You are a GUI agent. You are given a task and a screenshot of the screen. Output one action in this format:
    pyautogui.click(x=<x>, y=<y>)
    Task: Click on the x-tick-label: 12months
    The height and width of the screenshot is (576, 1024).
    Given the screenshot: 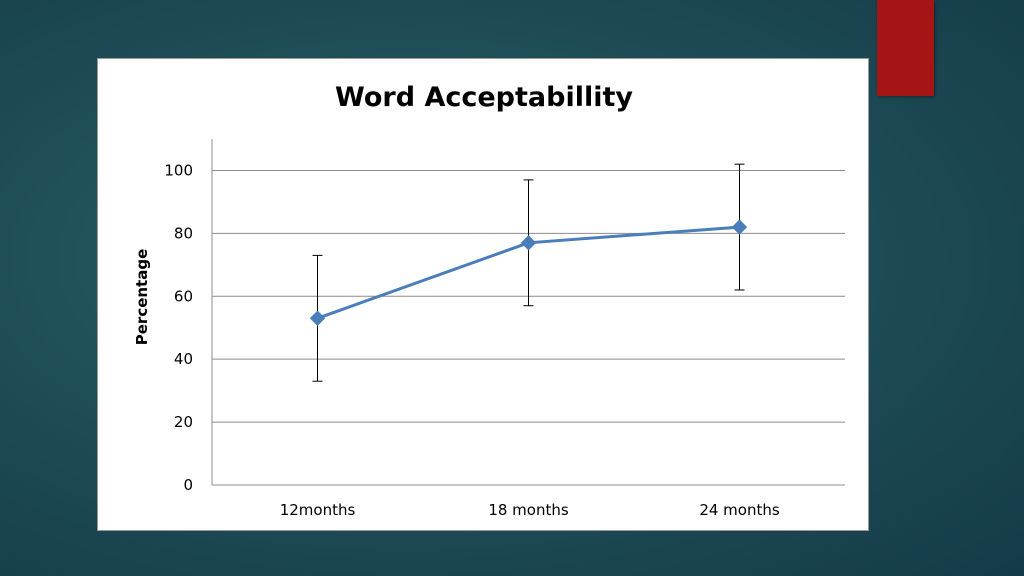 What is the action you would take?
    pyautogui.click(x=318, y=510)
    